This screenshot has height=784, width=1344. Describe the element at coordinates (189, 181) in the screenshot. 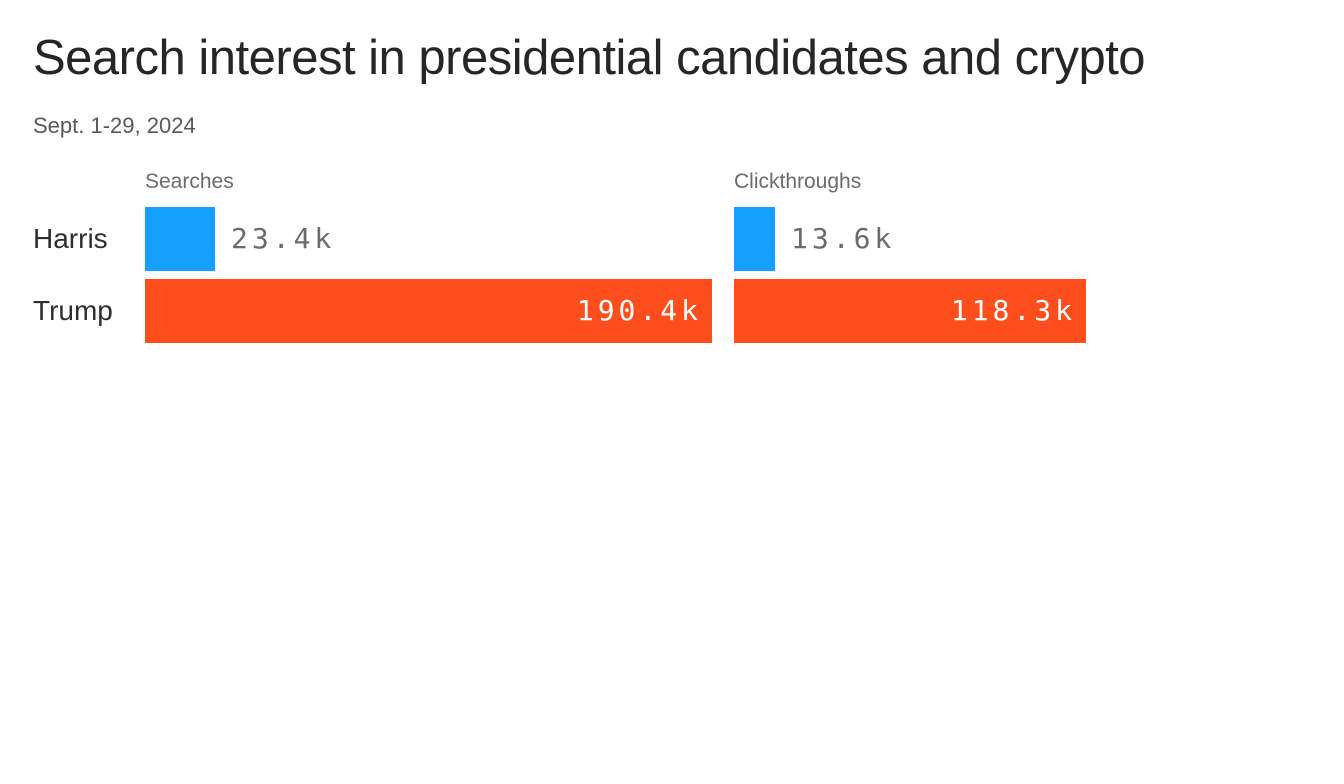

I see `column-header-searches: Searches` at that location.